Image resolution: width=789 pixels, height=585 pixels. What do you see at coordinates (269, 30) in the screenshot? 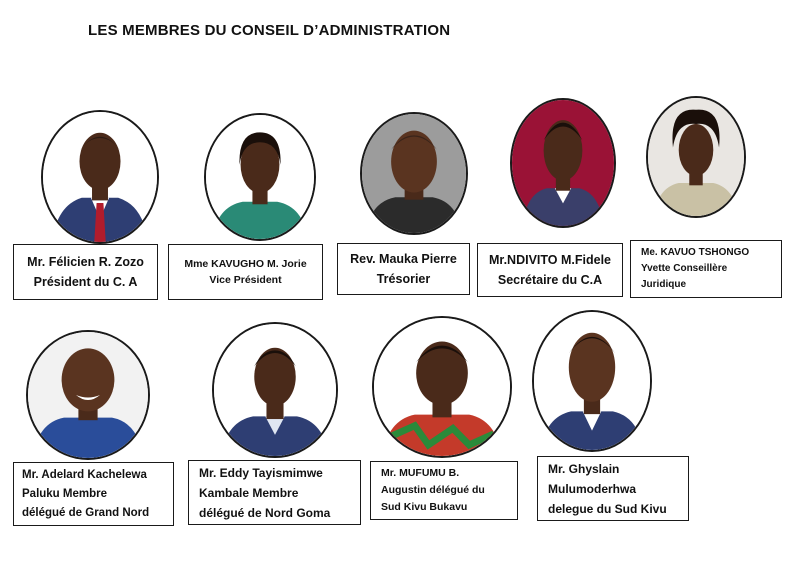
I see `page-title: LES MEMBRES DU CONSEIL D’ADMINISTRATION` at bounding box center [269, 30].